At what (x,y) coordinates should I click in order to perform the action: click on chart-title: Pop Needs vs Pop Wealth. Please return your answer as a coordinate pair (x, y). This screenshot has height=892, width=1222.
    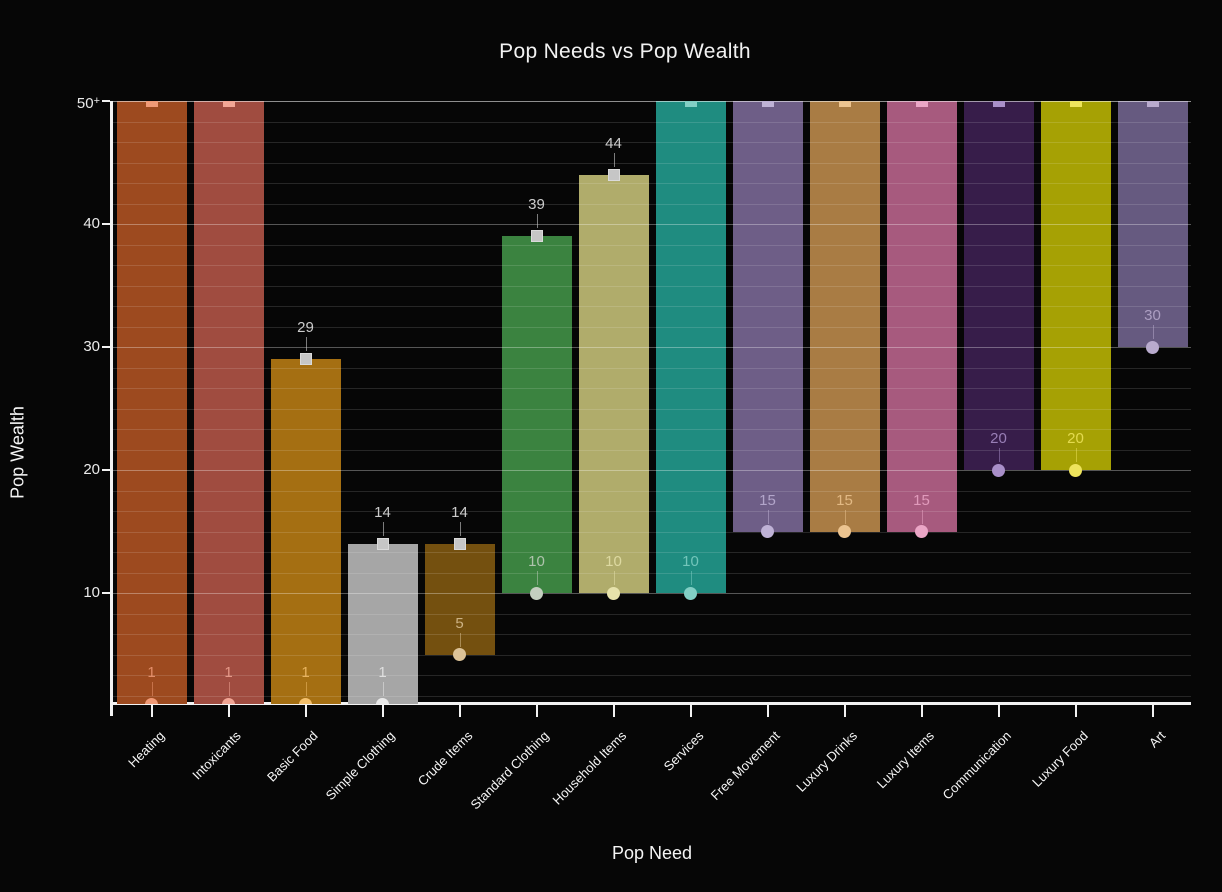
    Looking at the image, I should click on (625, 51).